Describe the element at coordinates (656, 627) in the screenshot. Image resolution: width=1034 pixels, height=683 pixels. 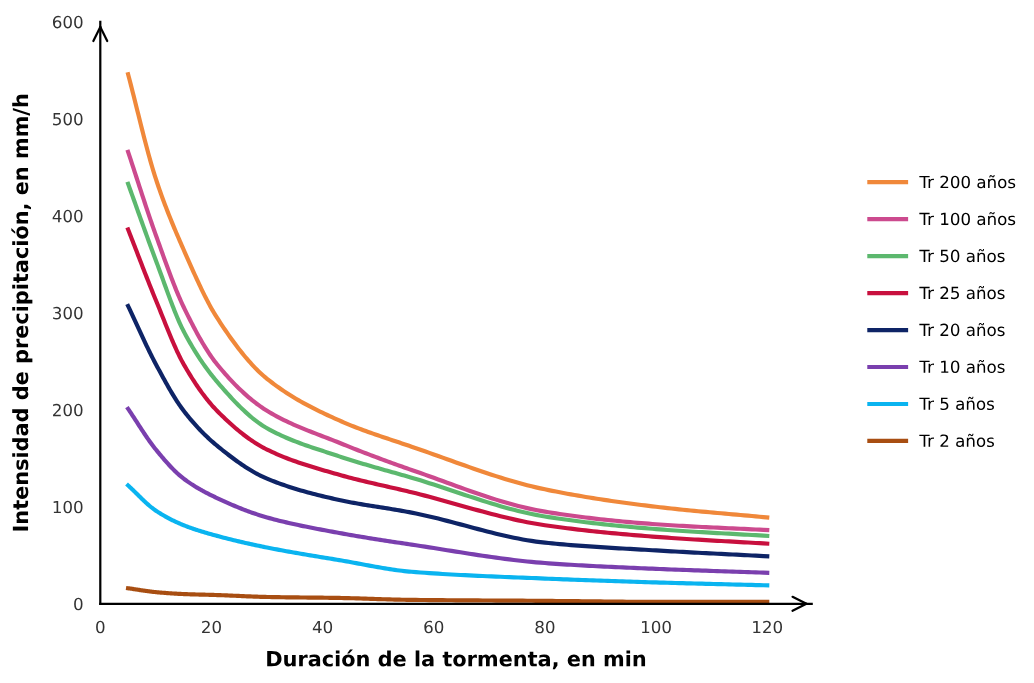
I see `x-tick-label: 100` at that location.